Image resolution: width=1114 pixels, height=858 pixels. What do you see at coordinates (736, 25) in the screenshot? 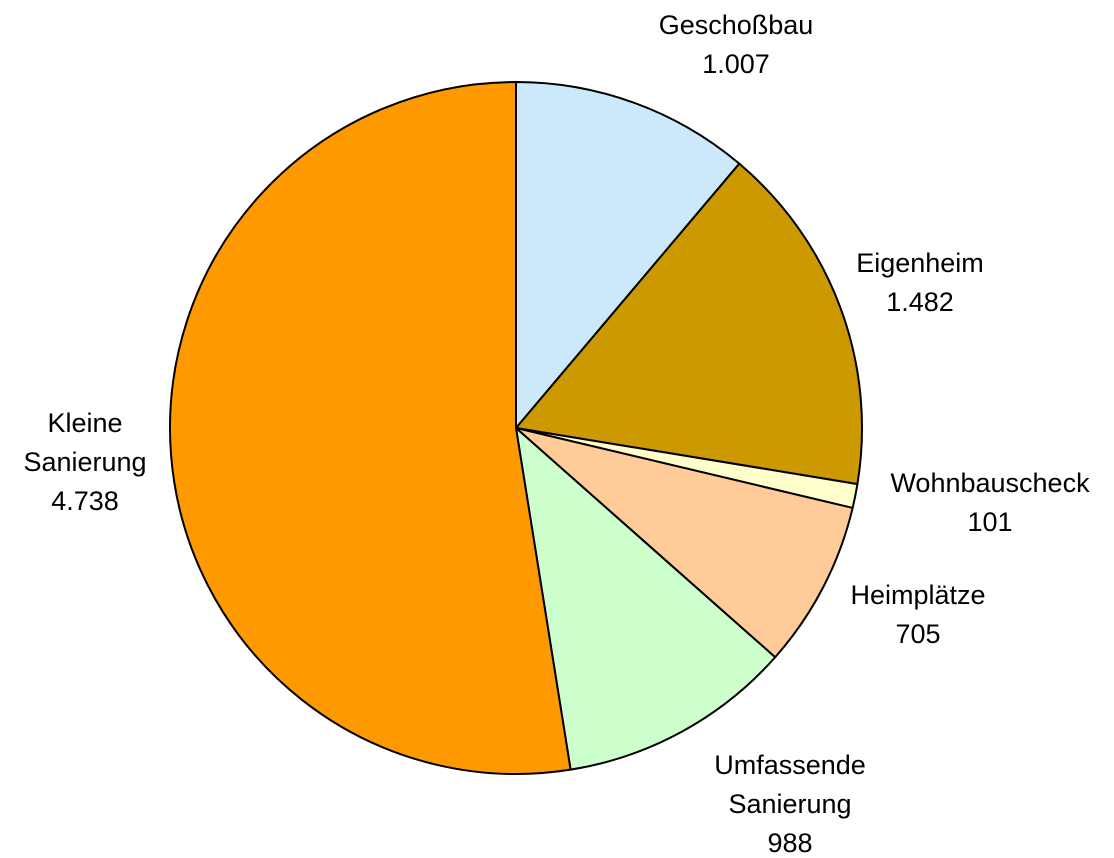
I see `slice-label: Geschoßbau` at bounding box center [736, 25].